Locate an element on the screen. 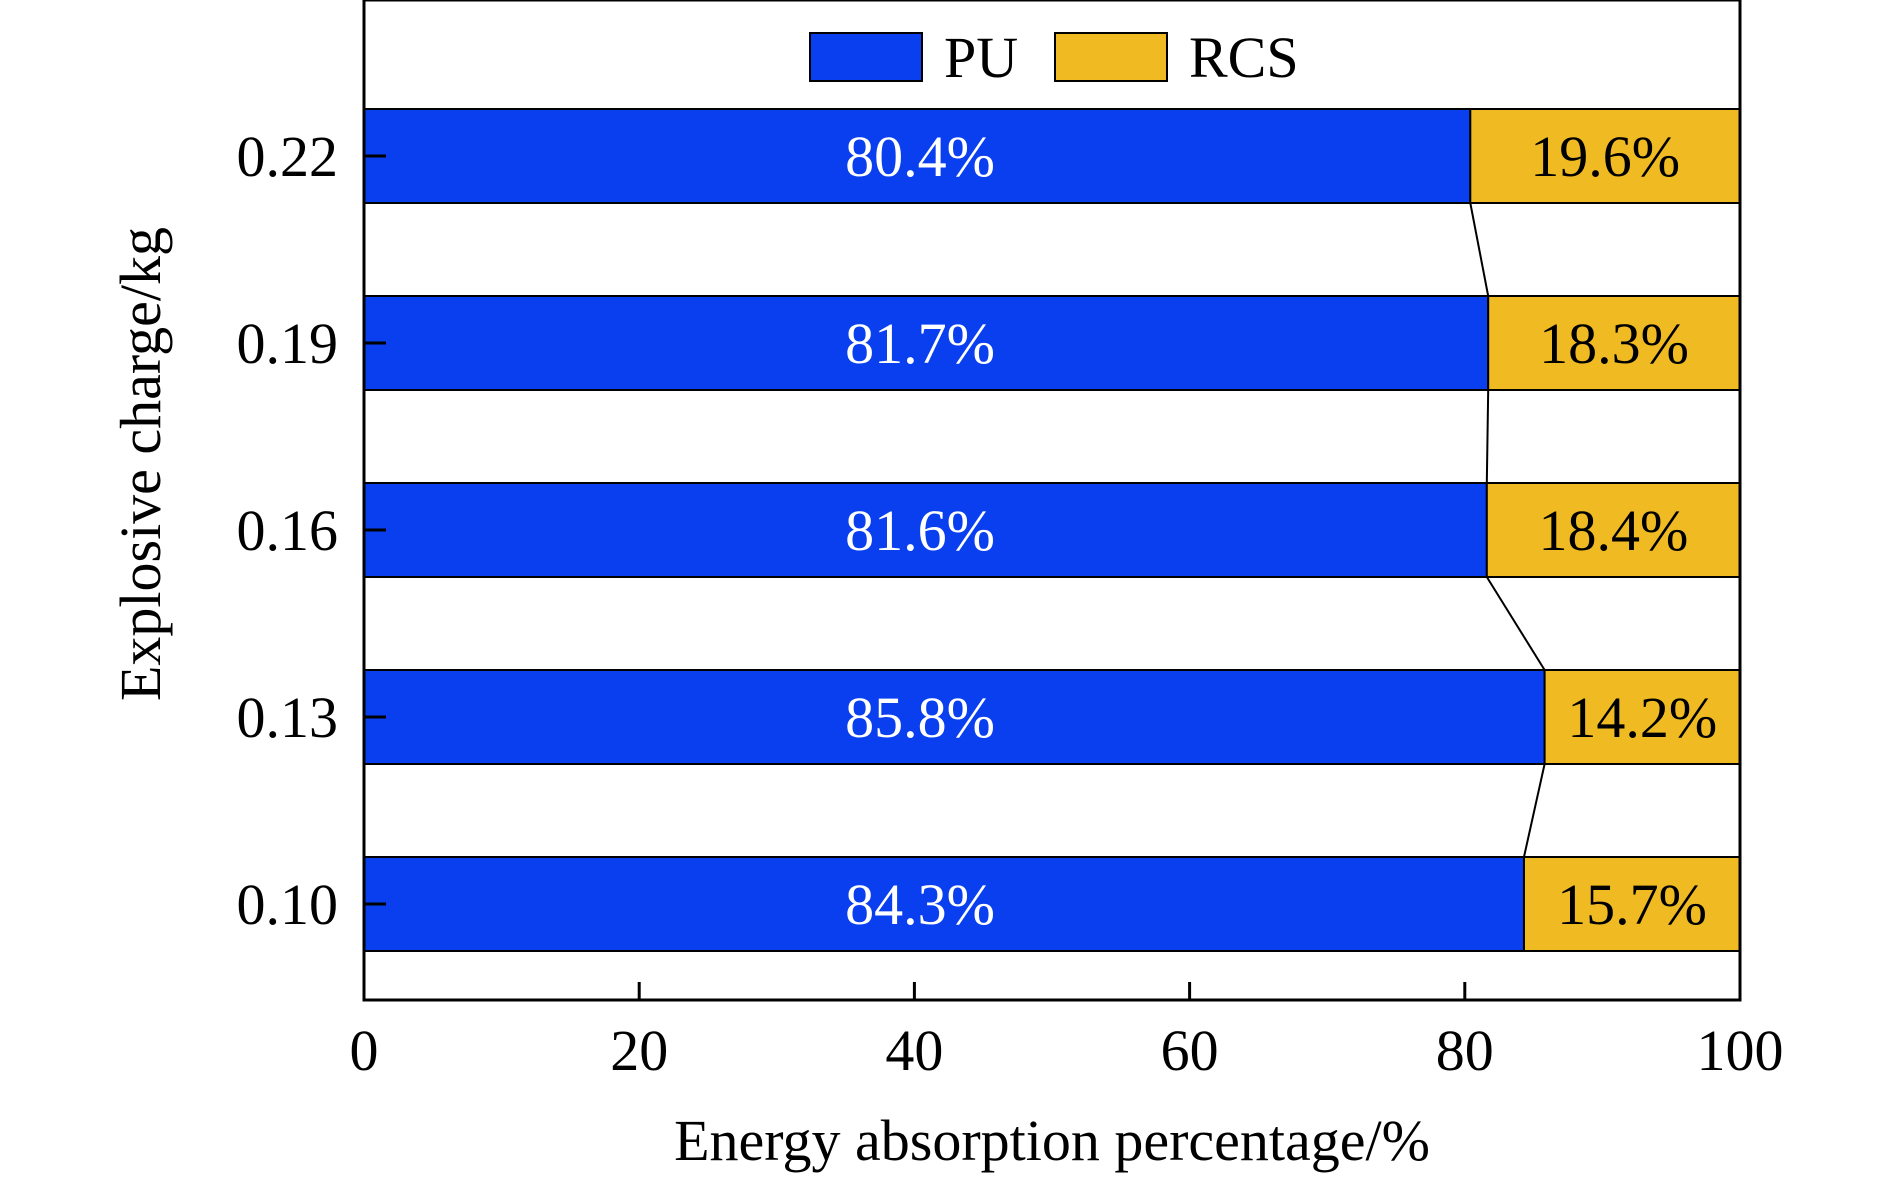 Image resolution: width=1890 pixels, height=1180 pixels. x-tick-label-40: 40 is located at coordinates (914, 1050).